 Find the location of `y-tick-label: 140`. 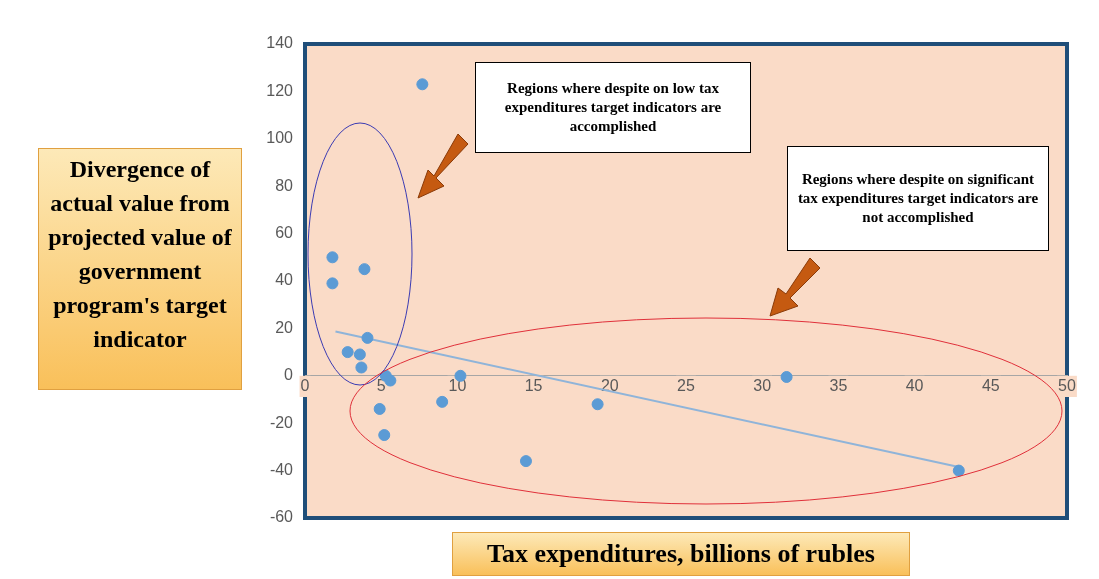

y-tick-label: 140 is located at coordinates (280, 43).